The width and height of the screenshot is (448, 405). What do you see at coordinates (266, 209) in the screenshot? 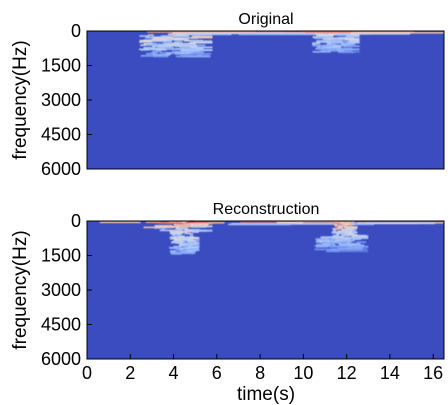
I see `chart-title: Reconstruction` at bounding box center [266, 209].